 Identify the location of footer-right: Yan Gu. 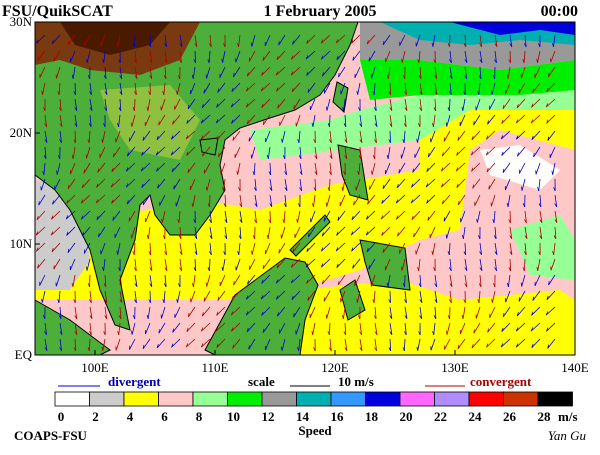
(567, 435).